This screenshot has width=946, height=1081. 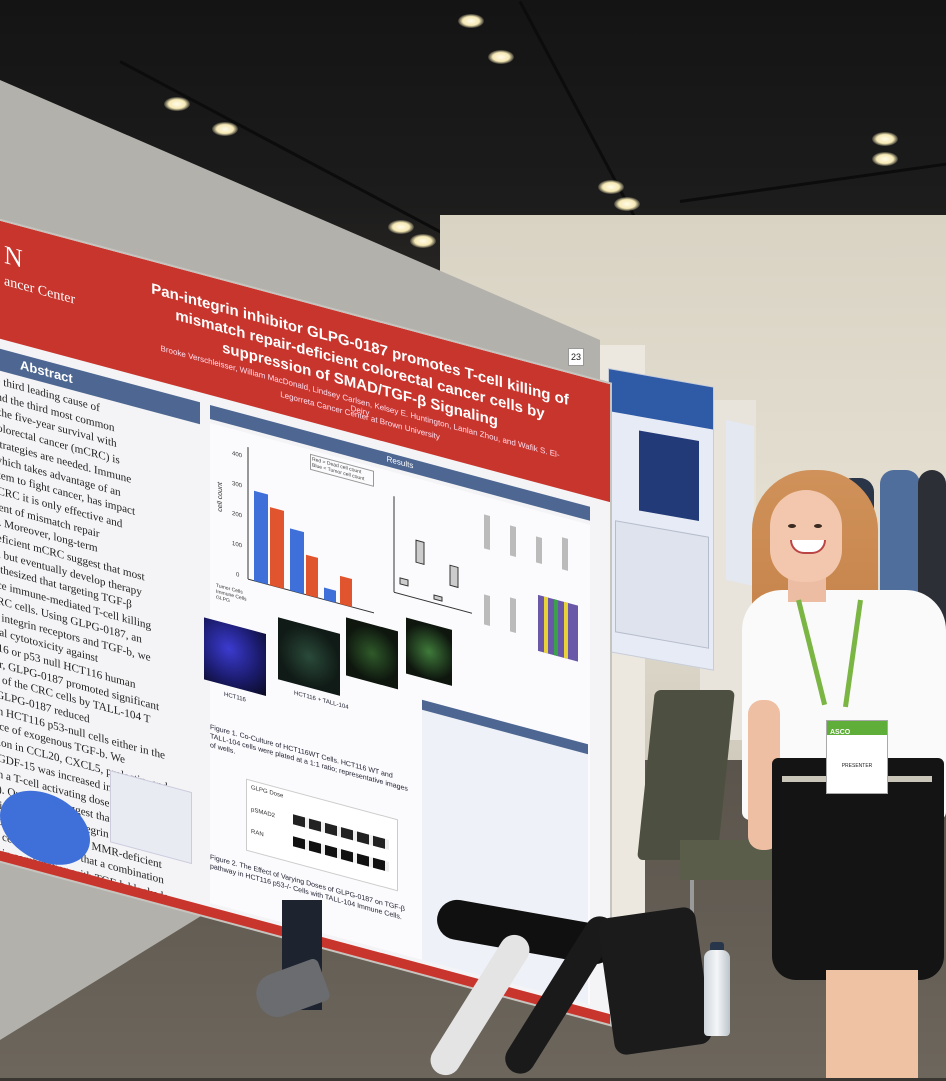 What do you see at coordinates (40, 290) in the screenshot?
I see `institution-logo-text: ancer Center` at bounding box center [40, 290].